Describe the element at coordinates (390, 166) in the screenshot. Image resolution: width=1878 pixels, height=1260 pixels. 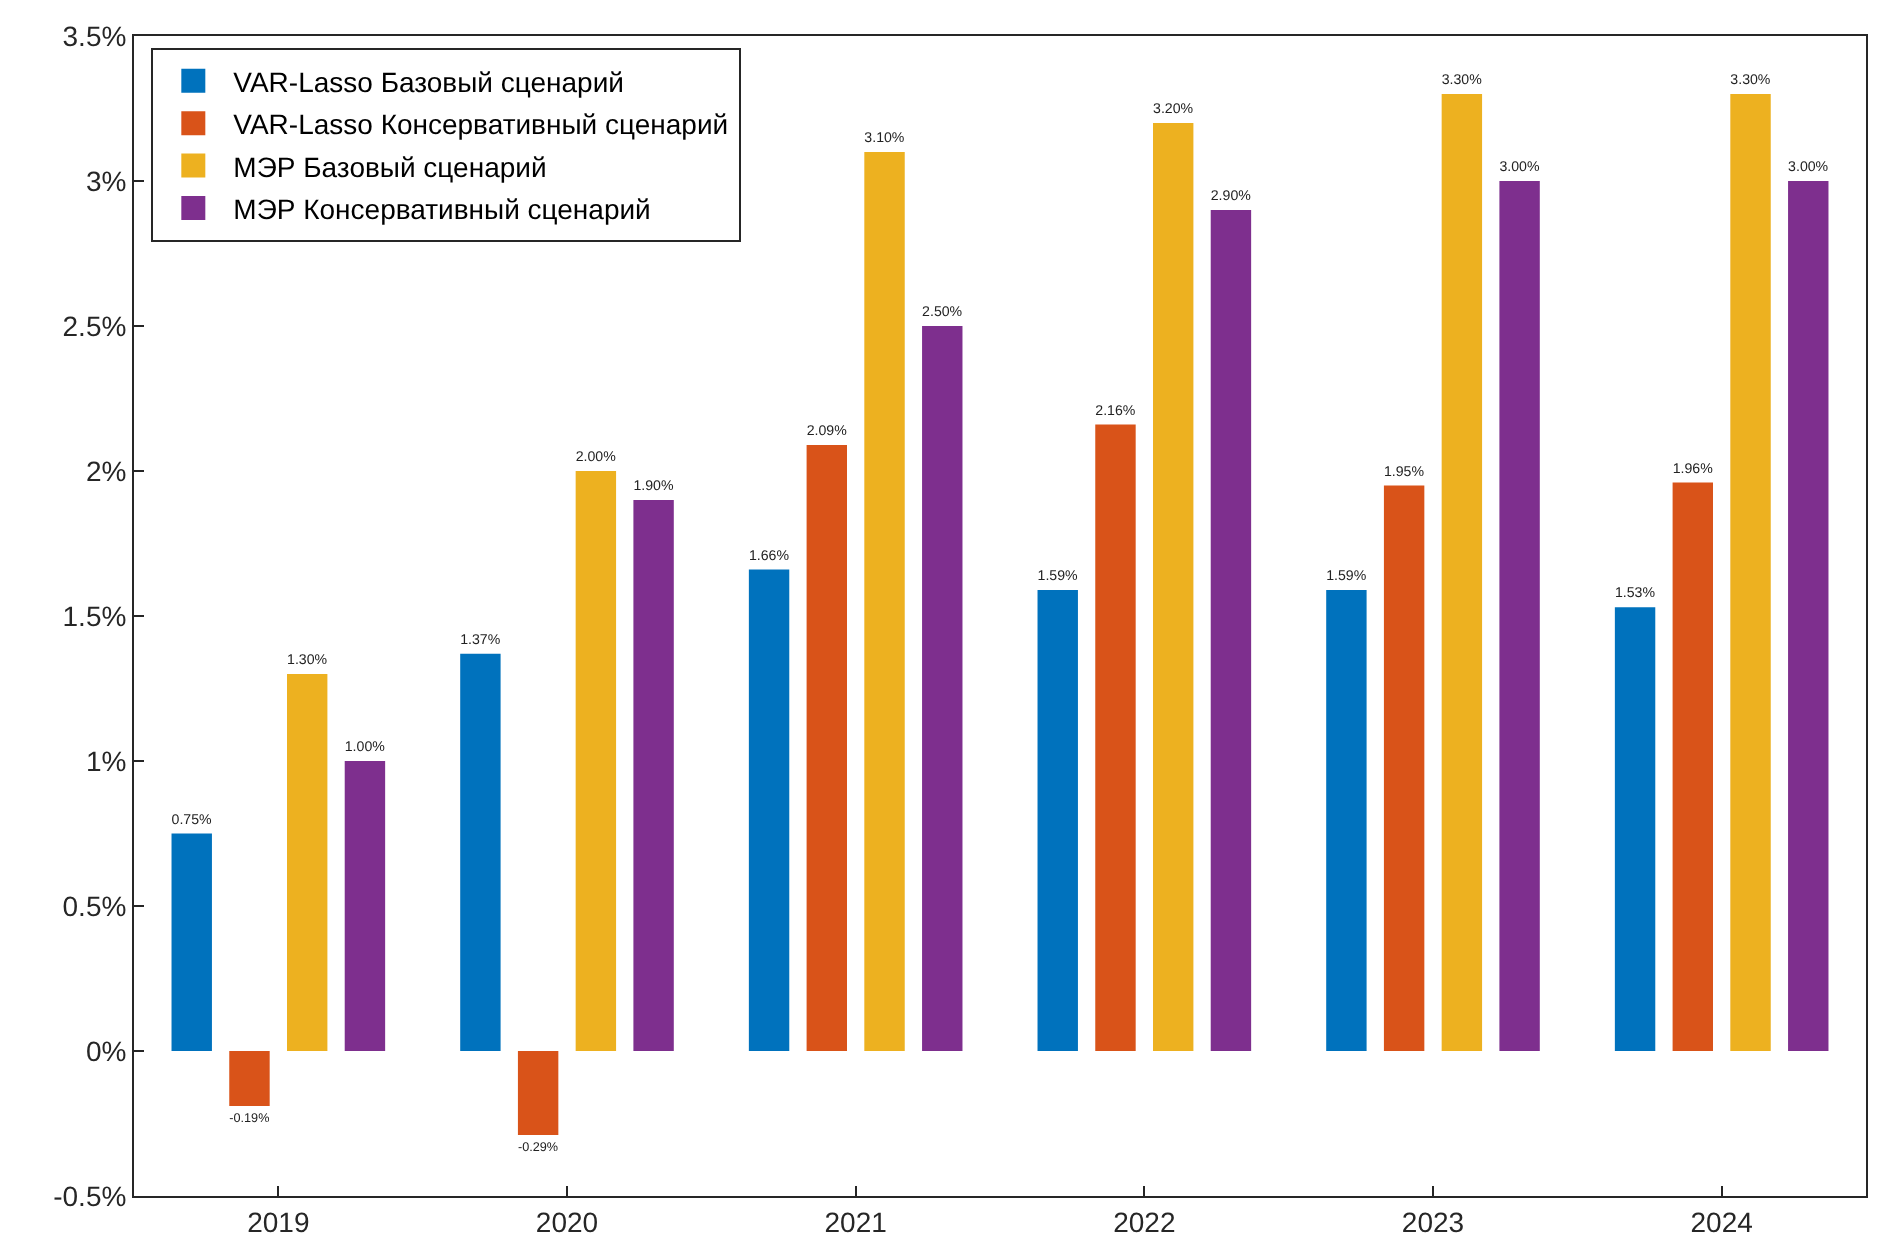
I see `legend-label: МЭР Базовый сценарий` at that location.